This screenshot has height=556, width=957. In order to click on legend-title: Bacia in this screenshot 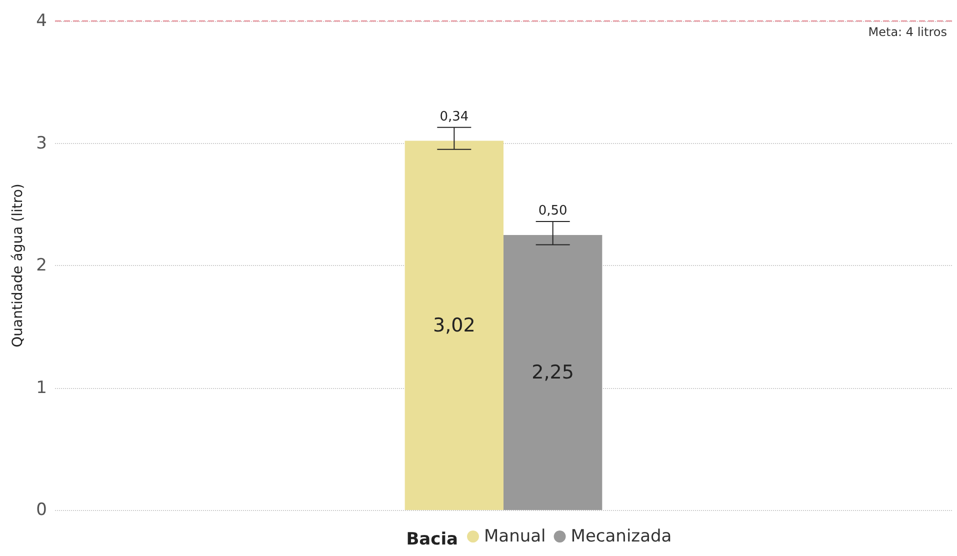, I will do `click(432, 540)`.